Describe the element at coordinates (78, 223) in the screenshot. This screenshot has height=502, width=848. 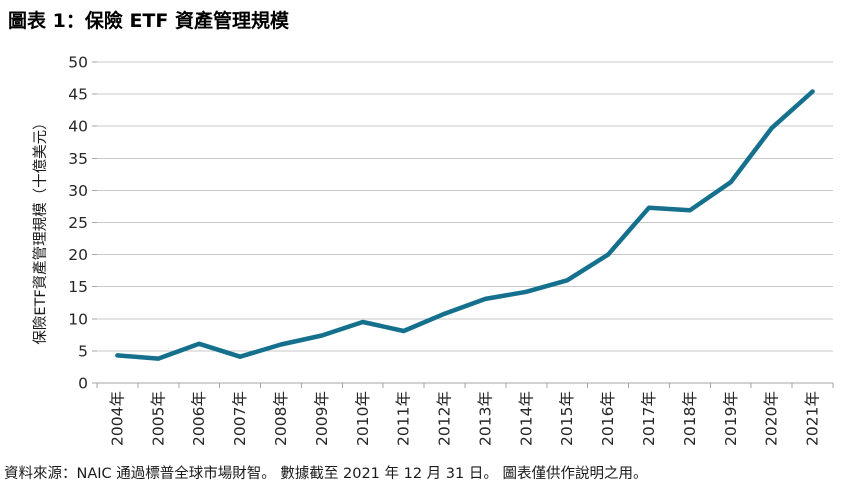
I see `y-tick-label: 25` at that location.